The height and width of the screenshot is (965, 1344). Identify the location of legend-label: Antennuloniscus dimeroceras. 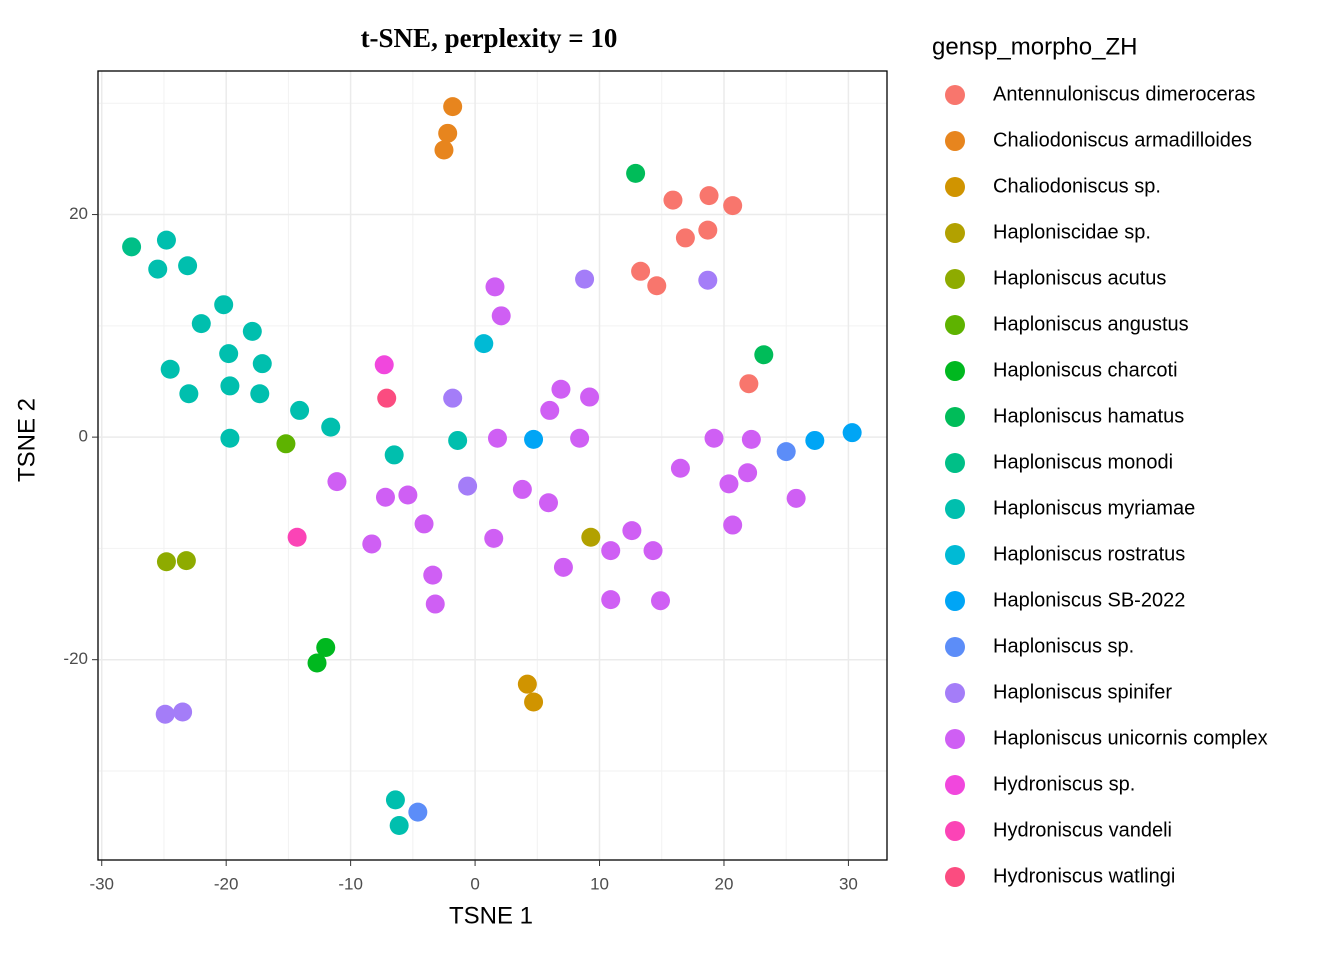
(1124, 94).